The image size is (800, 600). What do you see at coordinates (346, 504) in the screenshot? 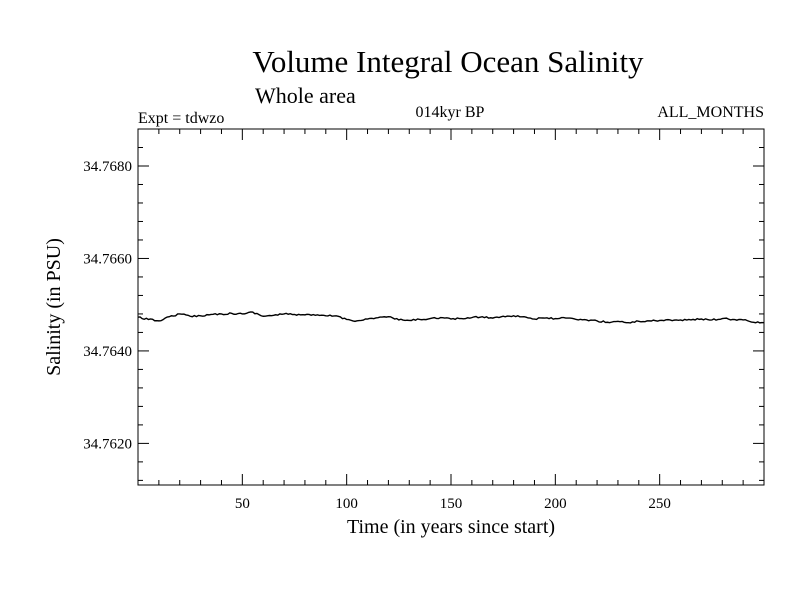
I see `x-tick-label: 100` at bounding box center [346, 504].